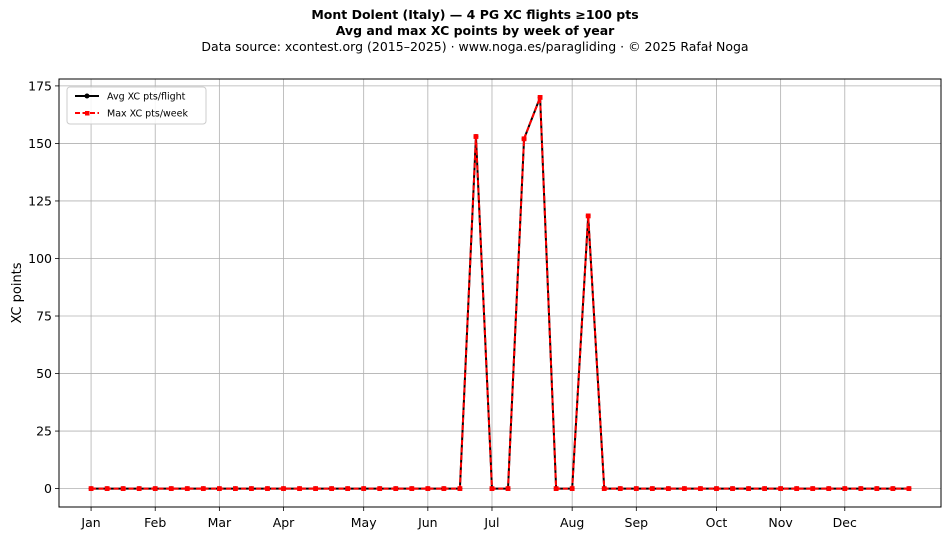 This screenshot has height=539, width=950. What do you see at coordinates (780, 522) in the screenshot?
I see `x-tick-label: Nov` at bounding box center [780, 522].